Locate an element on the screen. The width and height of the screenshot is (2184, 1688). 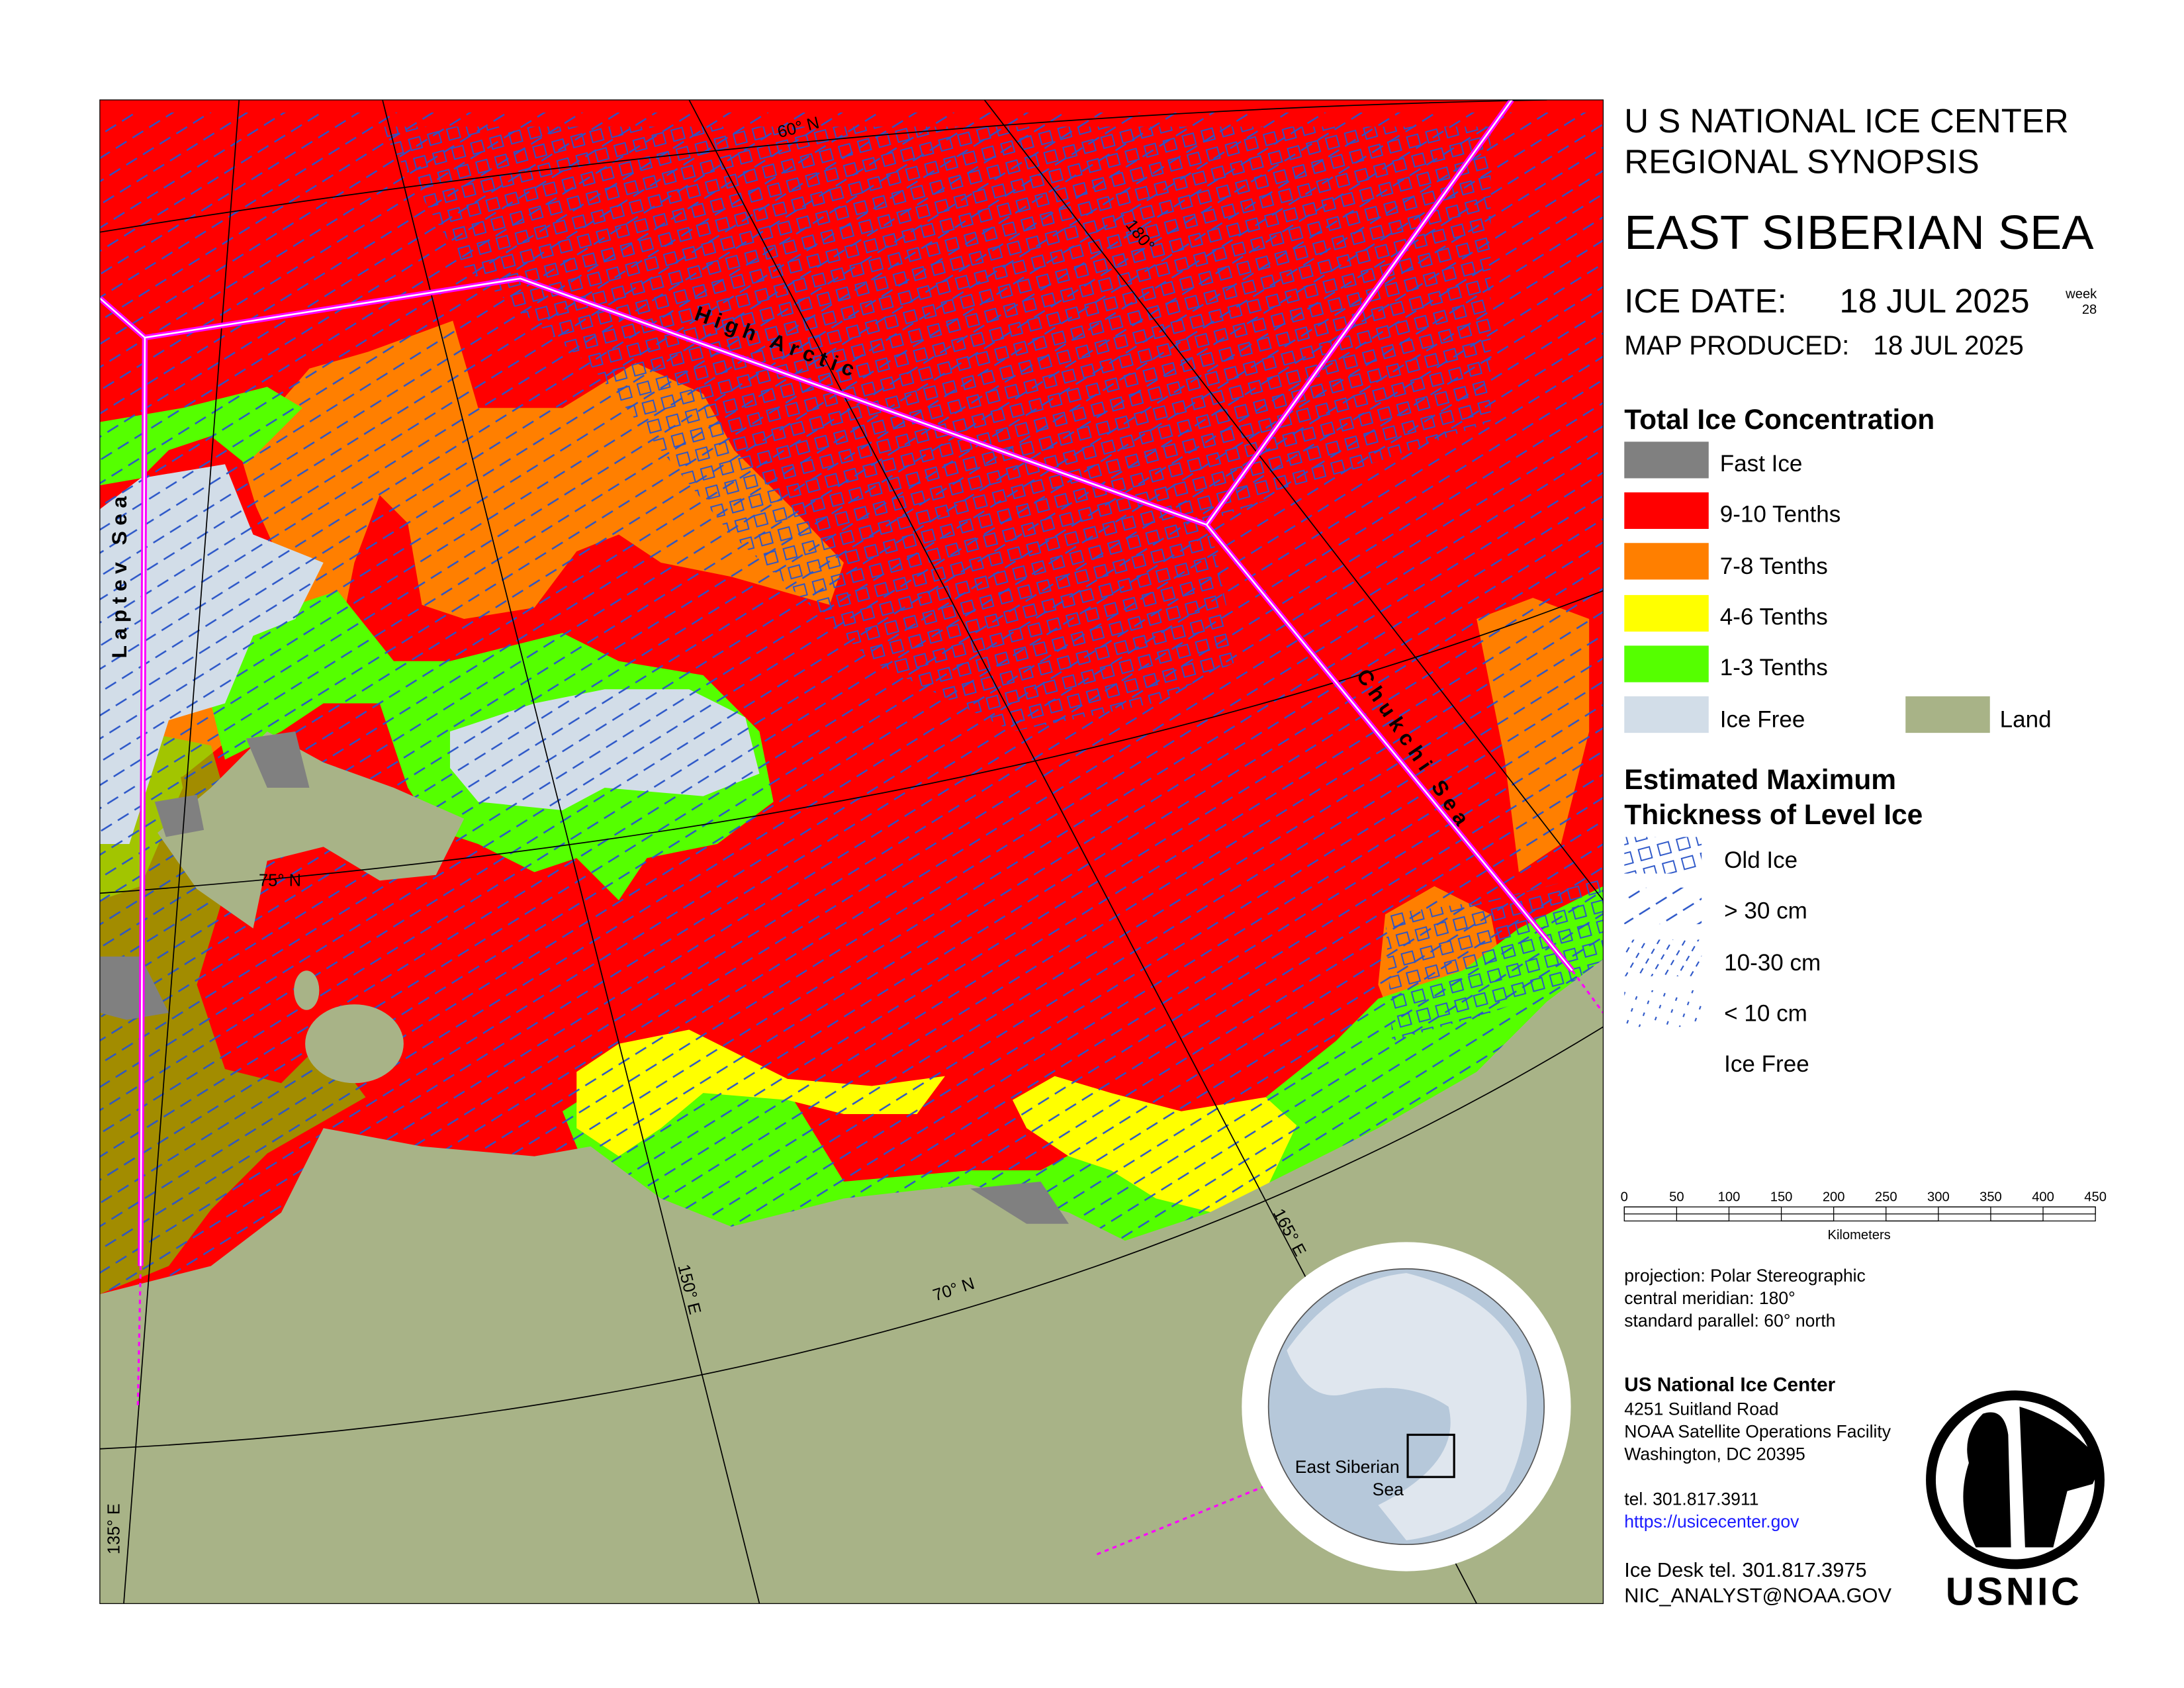
scale-tick-label: 350 is located at coordinates (1991, 1197).